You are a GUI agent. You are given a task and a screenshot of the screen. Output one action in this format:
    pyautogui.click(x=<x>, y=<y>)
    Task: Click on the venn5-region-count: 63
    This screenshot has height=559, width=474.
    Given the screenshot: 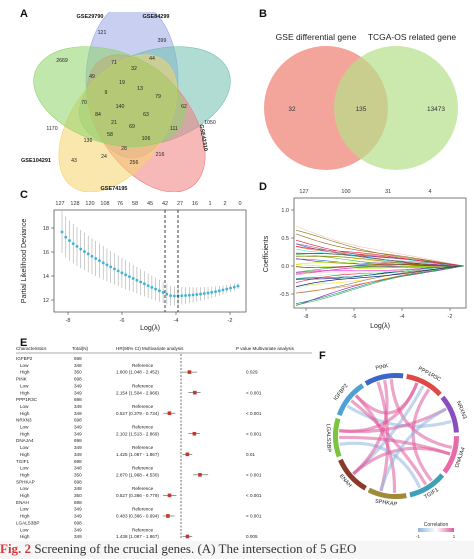 What is the action you would take?
    pyautogui.click(x=146, y=115)
    